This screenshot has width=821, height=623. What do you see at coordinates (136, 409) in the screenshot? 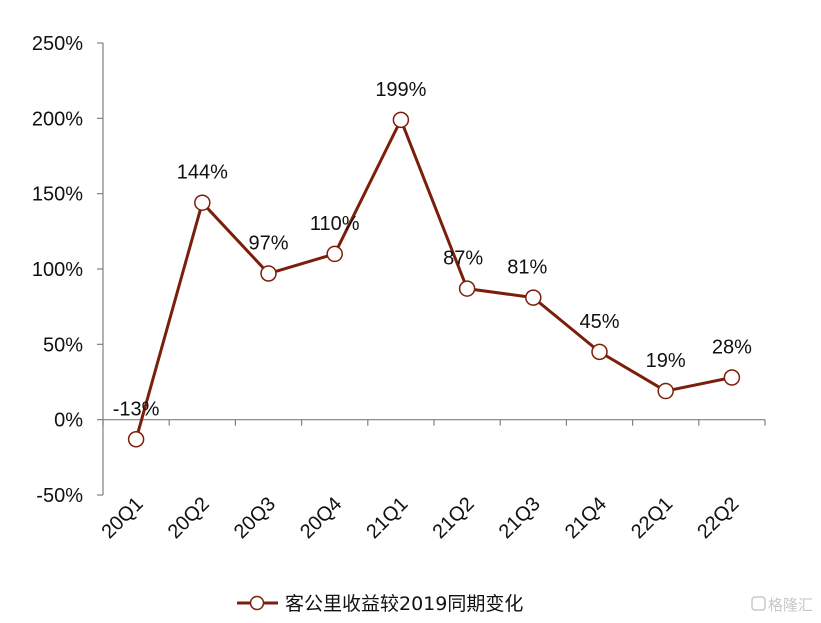
I see `data-label: -13%` at bounding box center [136, 409].